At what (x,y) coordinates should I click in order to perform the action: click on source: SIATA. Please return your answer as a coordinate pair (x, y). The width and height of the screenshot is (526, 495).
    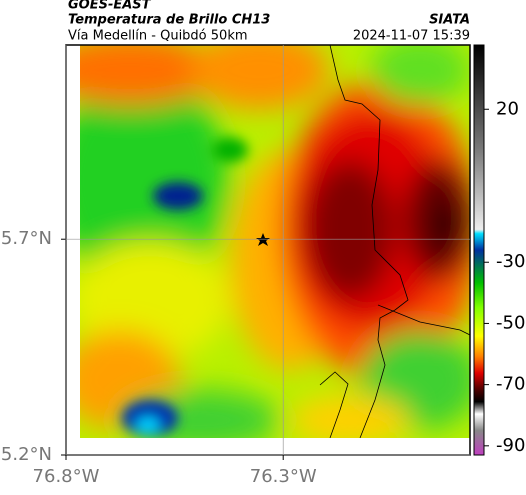
    Looking at the image, I should click on (449, 20).